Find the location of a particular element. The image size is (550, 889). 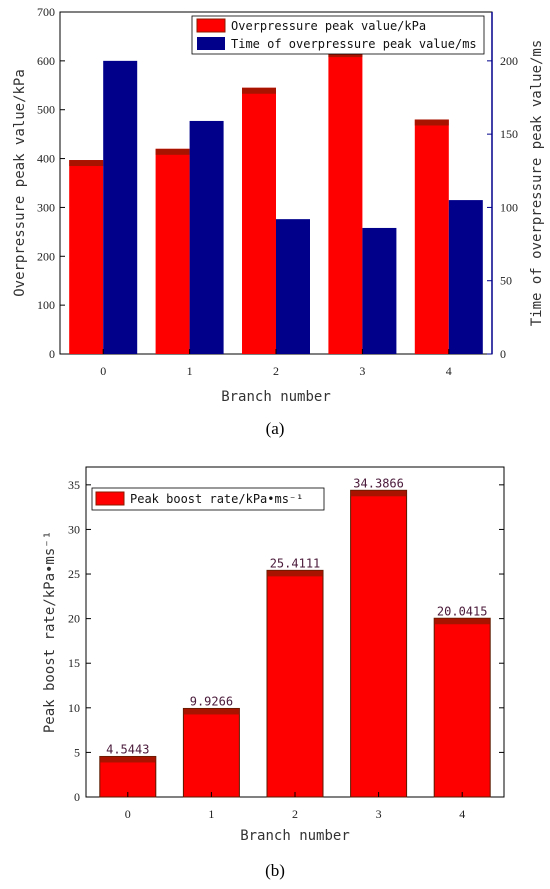

y-tick-label-15: 15 is located at coordinates (74, 663).